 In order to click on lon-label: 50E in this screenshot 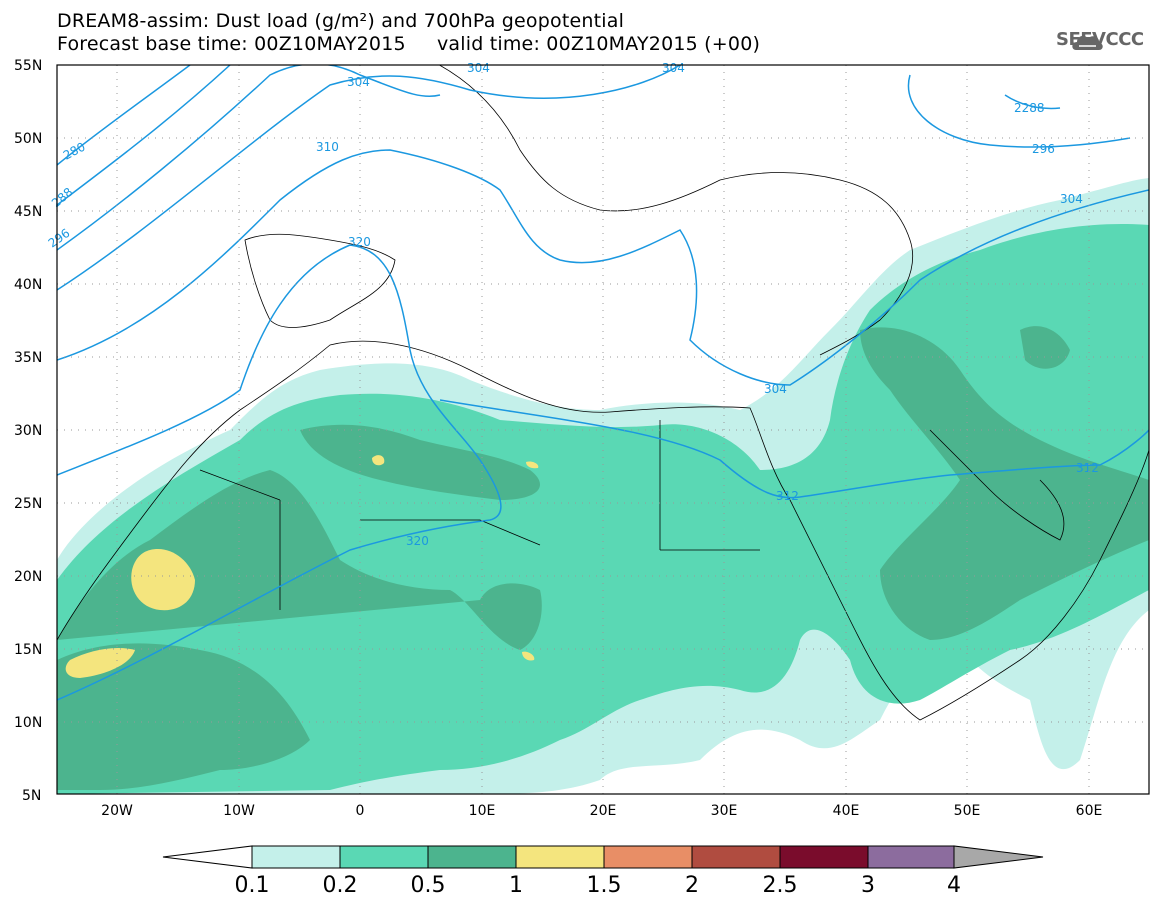, I will do `click(967, 811)`.